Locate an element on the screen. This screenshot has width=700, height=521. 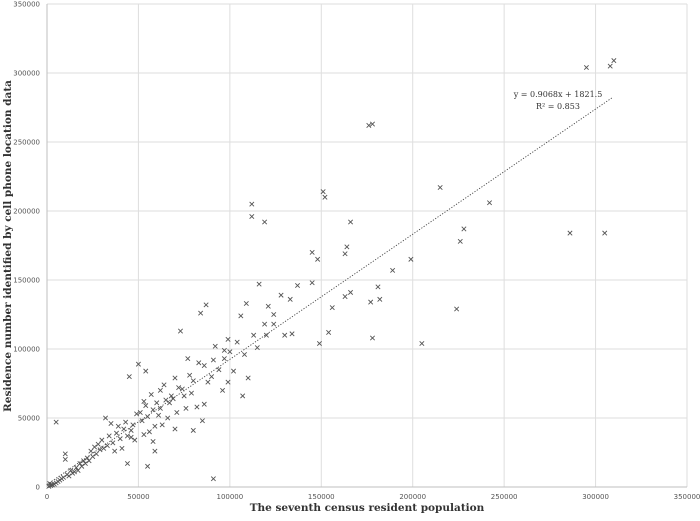
y-tick-label: 0 is located at coordinates (38, 488).